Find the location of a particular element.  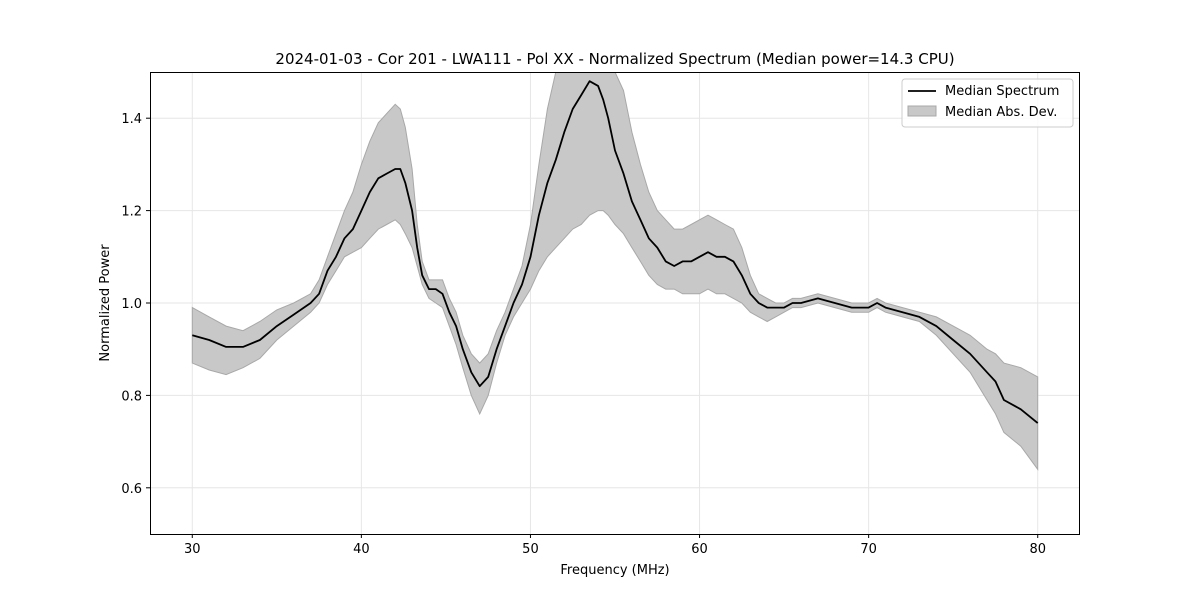

legend: Median Spectrum Median Abs. Dev. is located at coordinates (987, 103).